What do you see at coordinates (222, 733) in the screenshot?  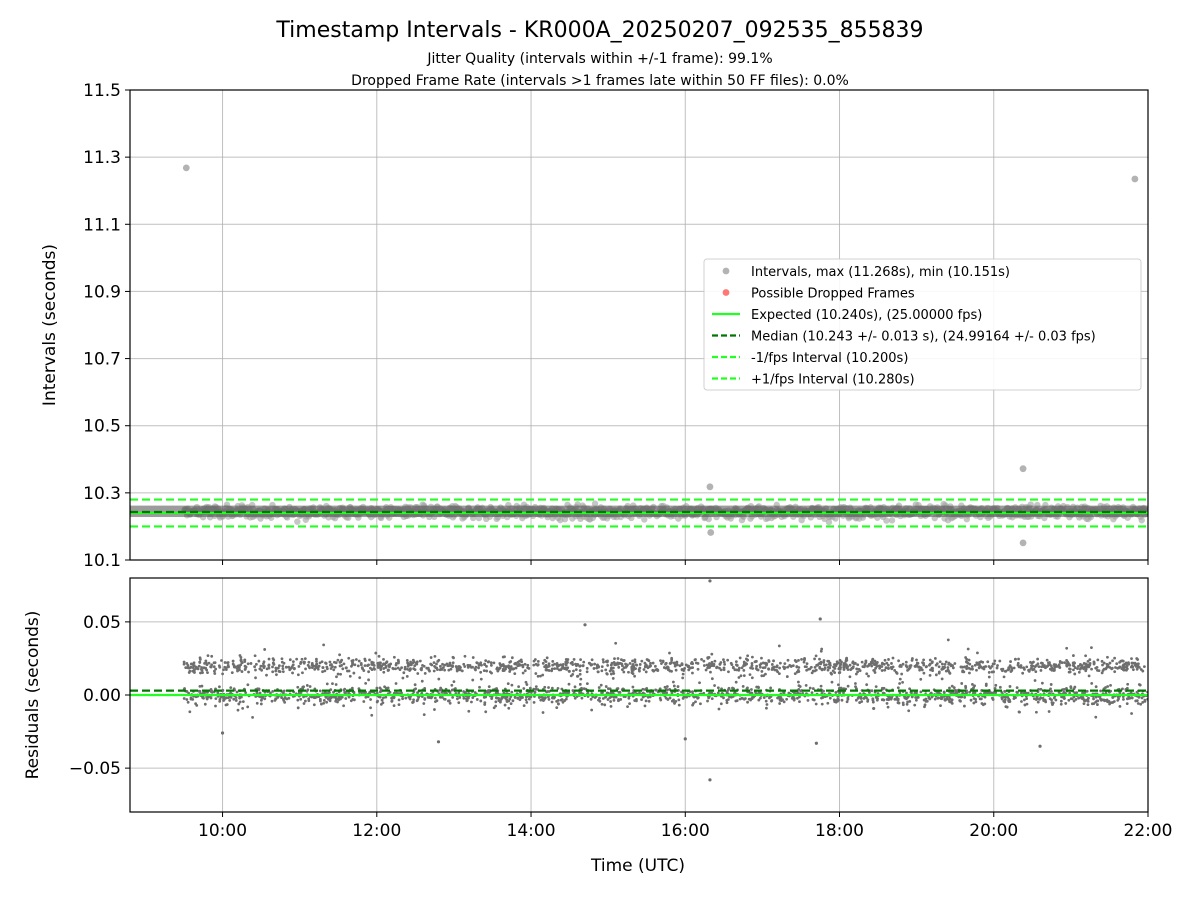 I see `outlier-point` at bounding box center [222, 733].